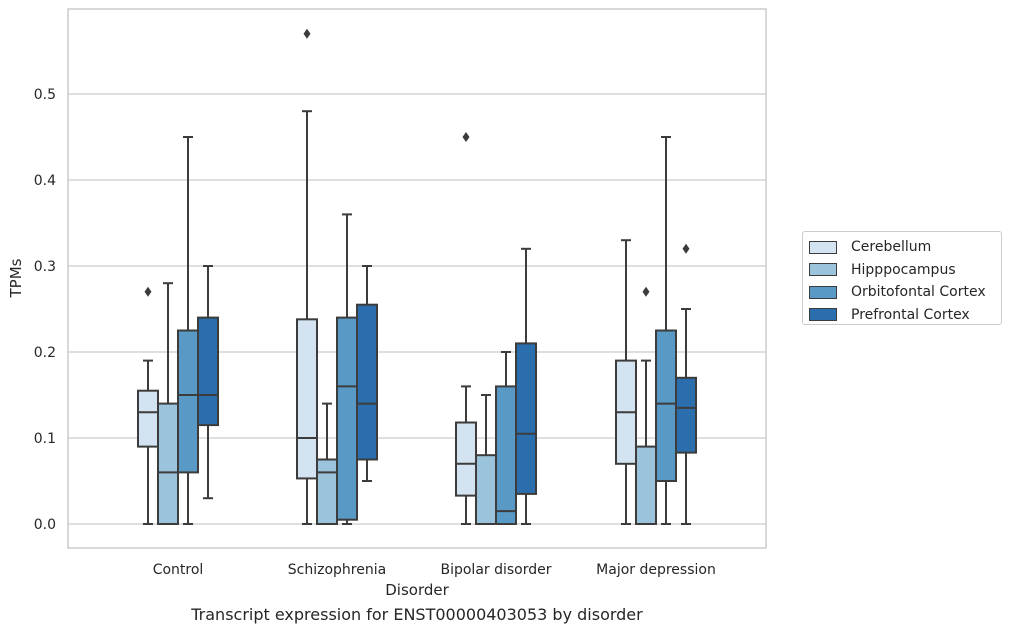  Describe the element at coordinates (178, 570) in the screenshot. I see `x-tick-label: Control` at that location.